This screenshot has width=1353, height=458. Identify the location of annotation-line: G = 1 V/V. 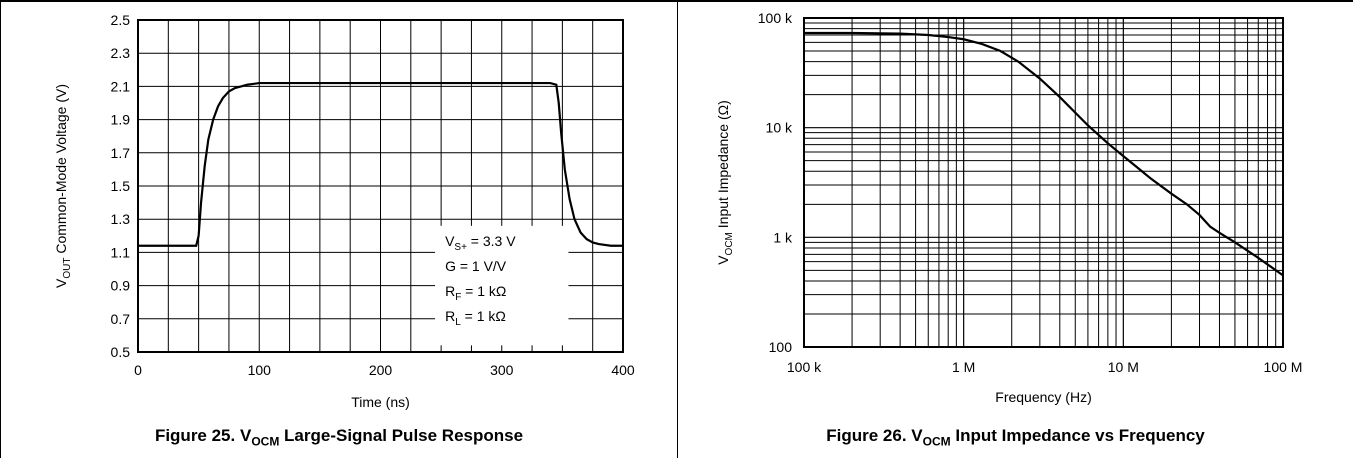
(476, 266).